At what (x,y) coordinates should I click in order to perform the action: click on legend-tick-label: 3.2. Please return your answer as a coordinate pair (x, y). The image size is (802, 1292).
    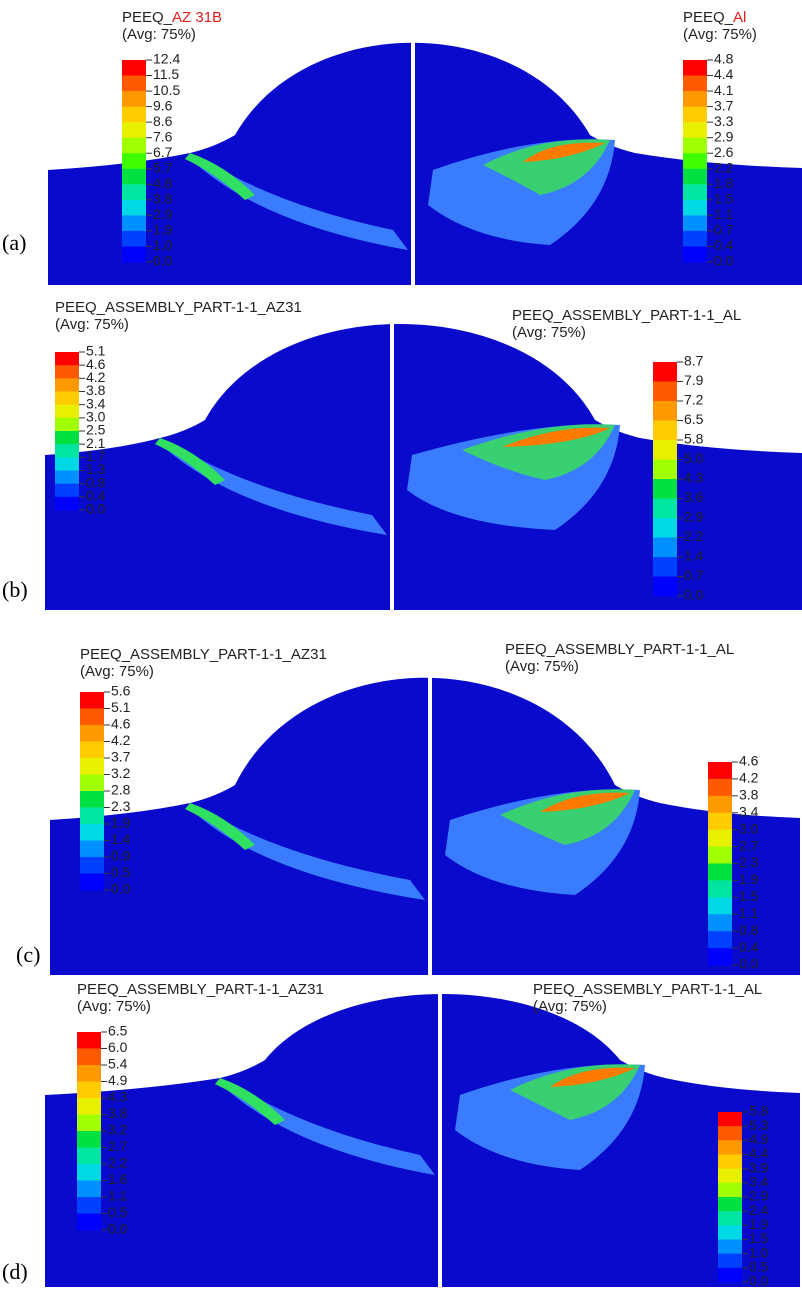
    Looking at the image, I should click on (118, 1130).